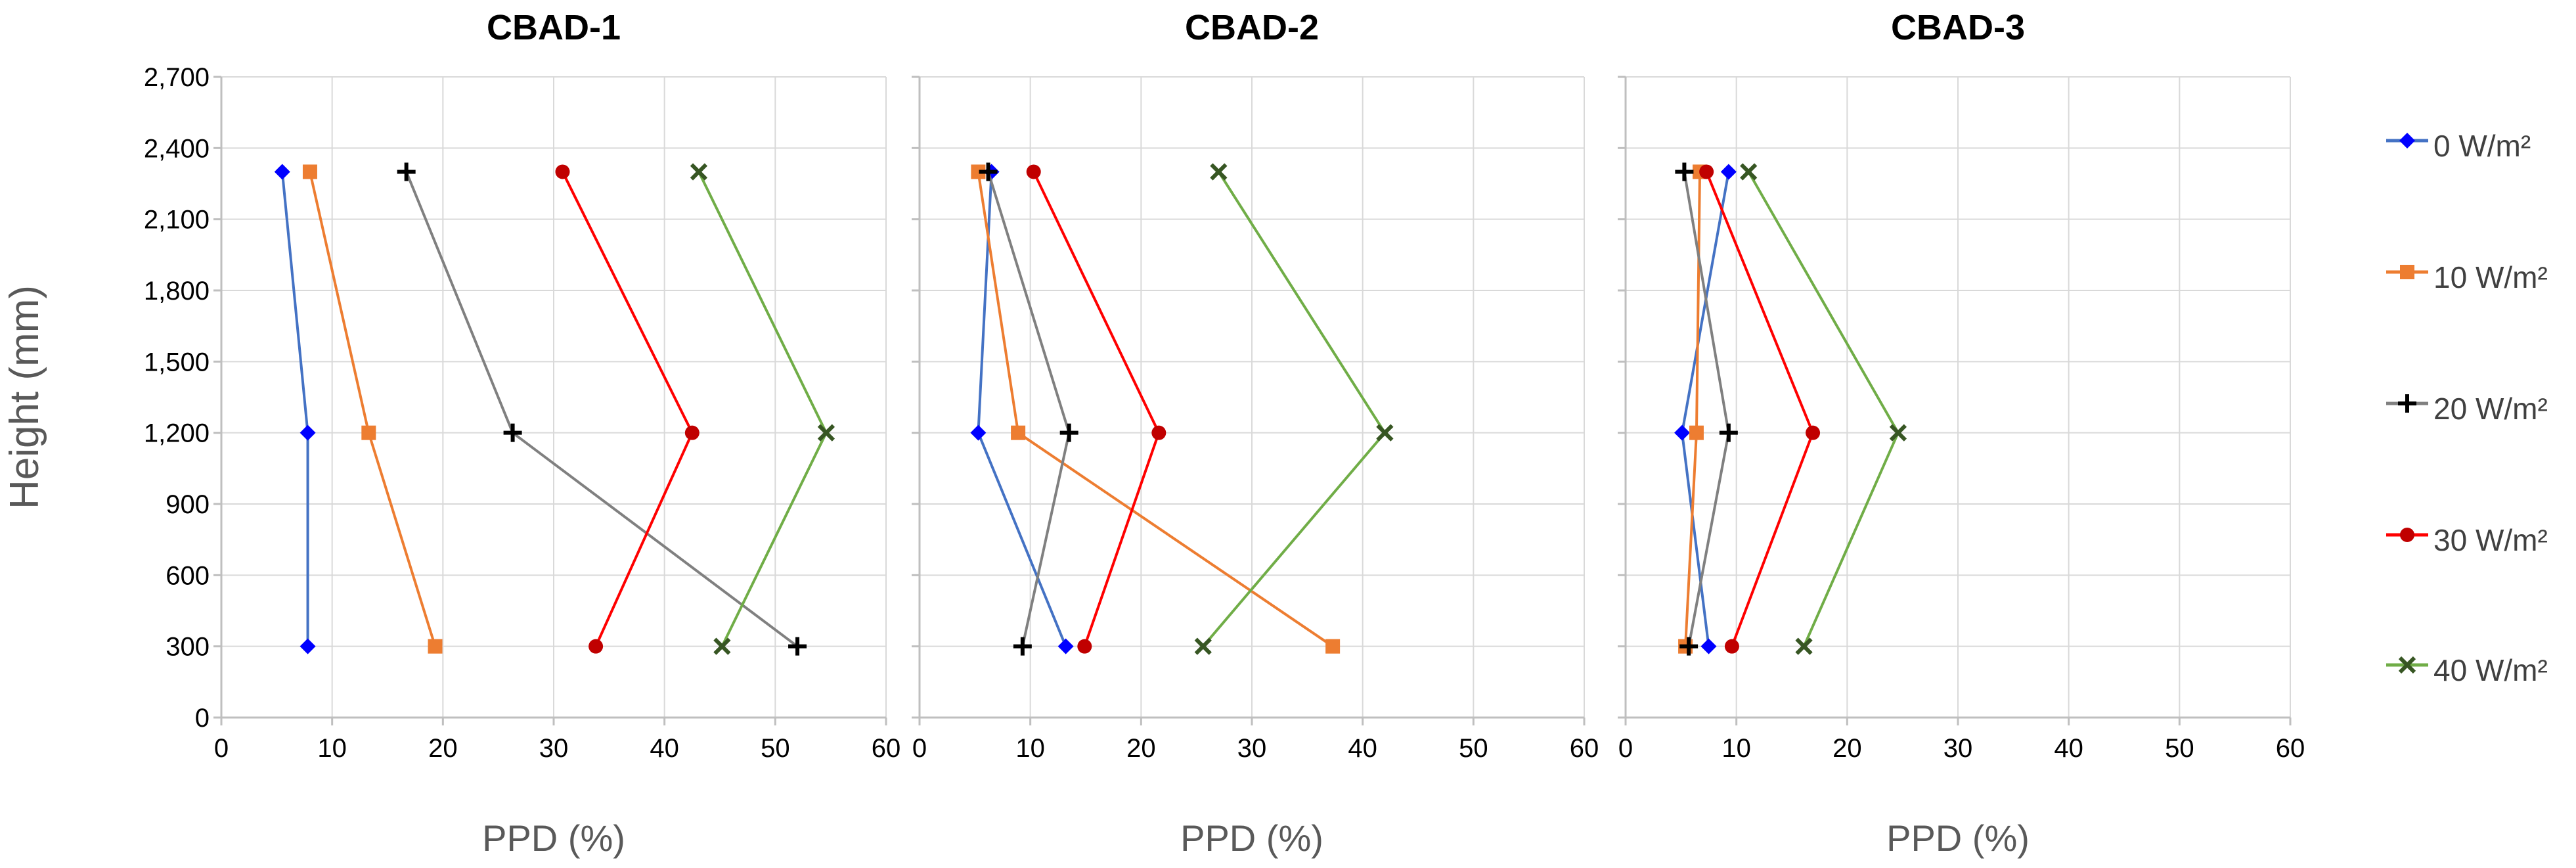 Image resolution: width=2576 pixels, height=868 pixels. What do you see at coordinates (177, 291) in the screenshot?
I see `y-tick-label: 1,800` at bounding box center [177, 291].